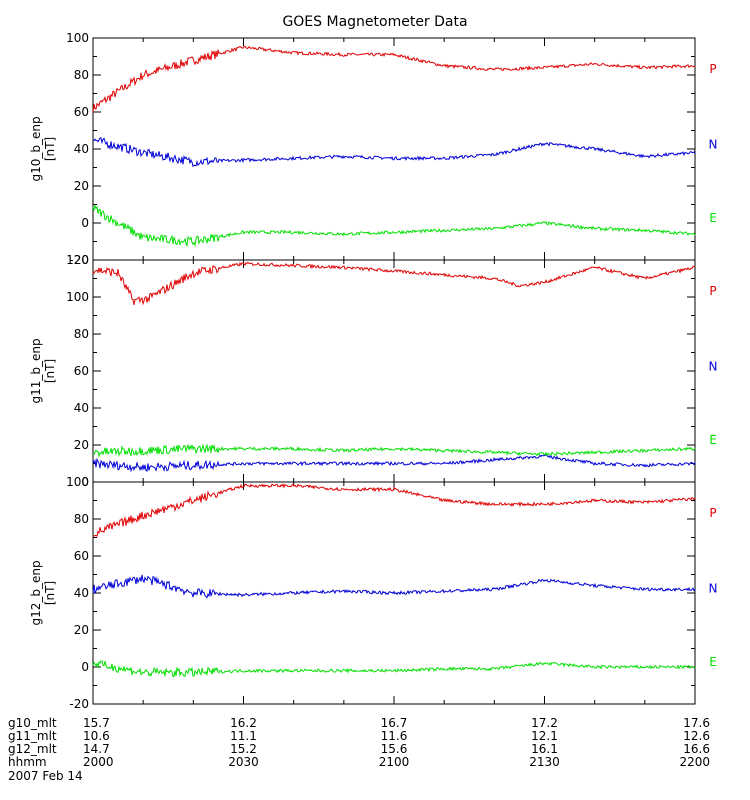 This screenshot has width=750, height=800. Describe the element at coordinates (544, 736) in the screenshot. I see `x-tick-label: 12.1` at that location.